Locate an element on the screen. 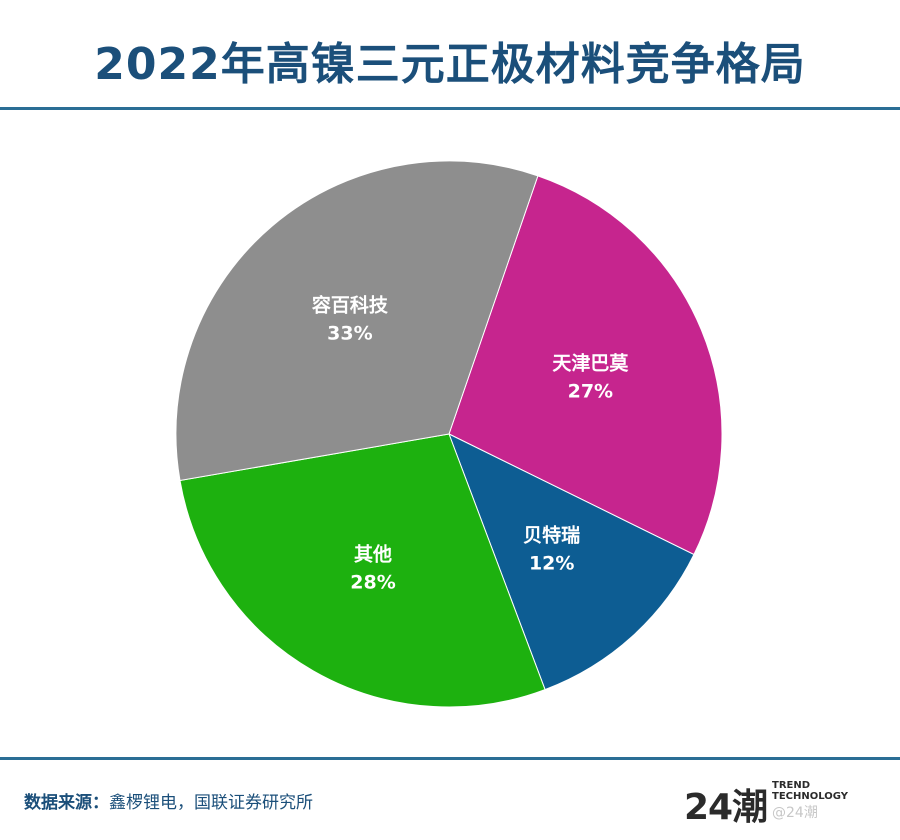 Image resolution: width=900 pixels, height=840 pixels. data-source: 数据来源：鑫椤锂电，国联证券研究所 is located at coordinates (168, 800).